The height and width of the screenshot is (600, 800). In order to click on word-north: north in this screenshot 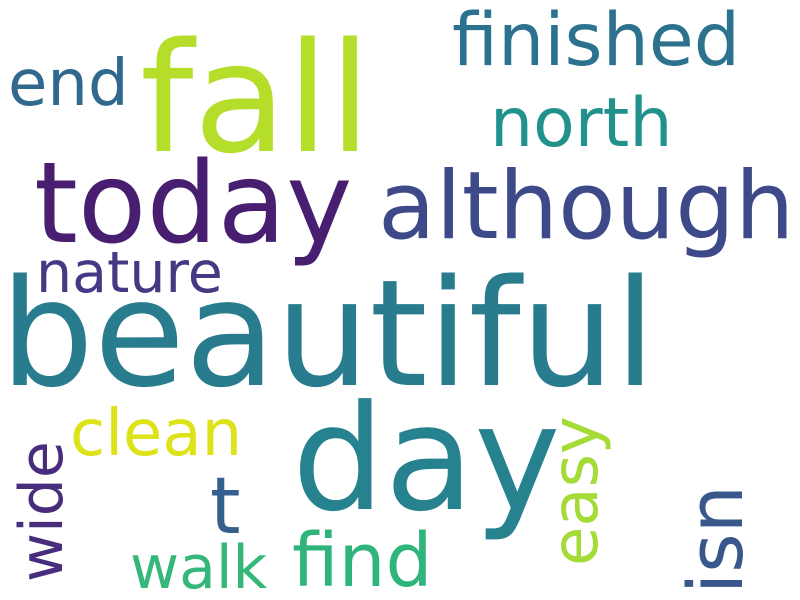, I will do `click(581, 123)`.